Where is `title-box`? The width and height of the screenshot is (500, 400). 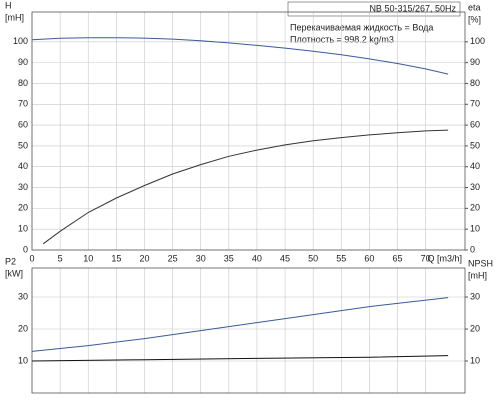
title-box is located at coordinates (374, 9).